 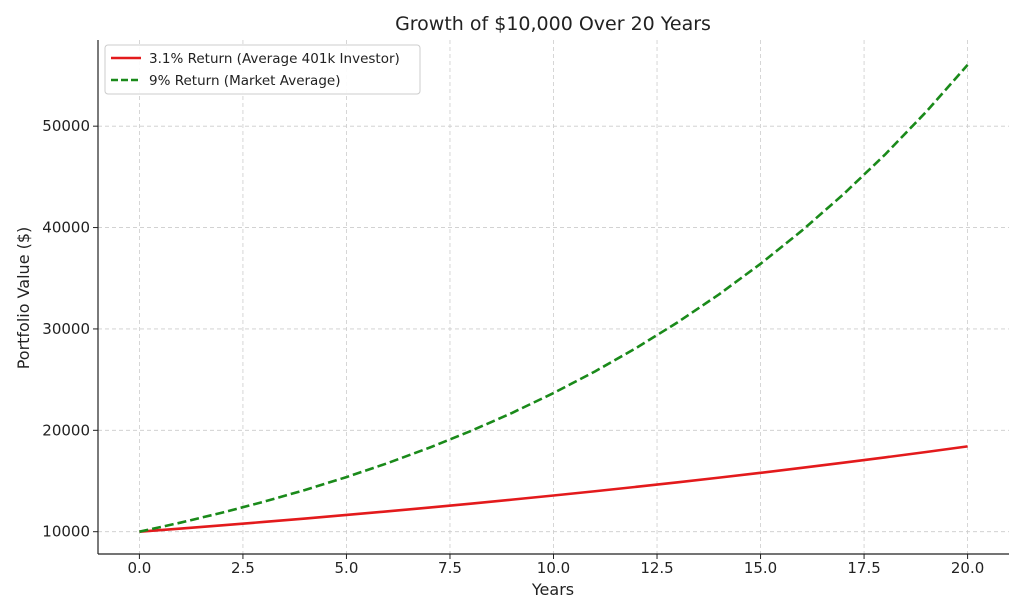 What do you see at coordinates (244, 81) in the screenshot?
I see `legend-label-2: 9% Return (Market Average)` at bounding box center [244, 81].